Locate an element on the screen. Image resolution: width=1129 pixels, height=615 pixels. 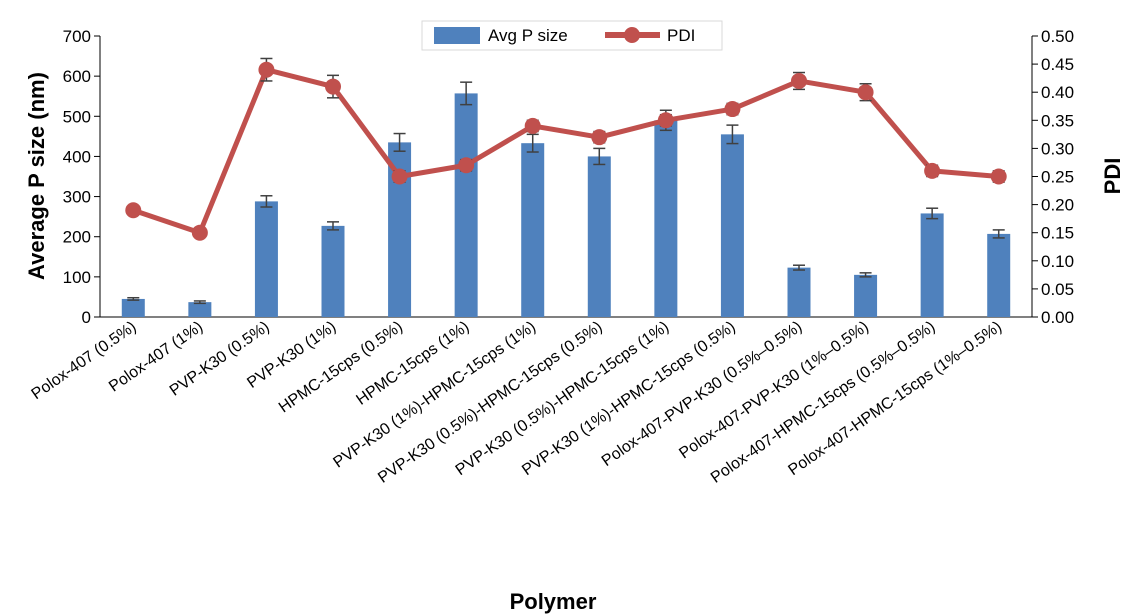
y-tick-label: 500 is located at coordinates (77, 116).